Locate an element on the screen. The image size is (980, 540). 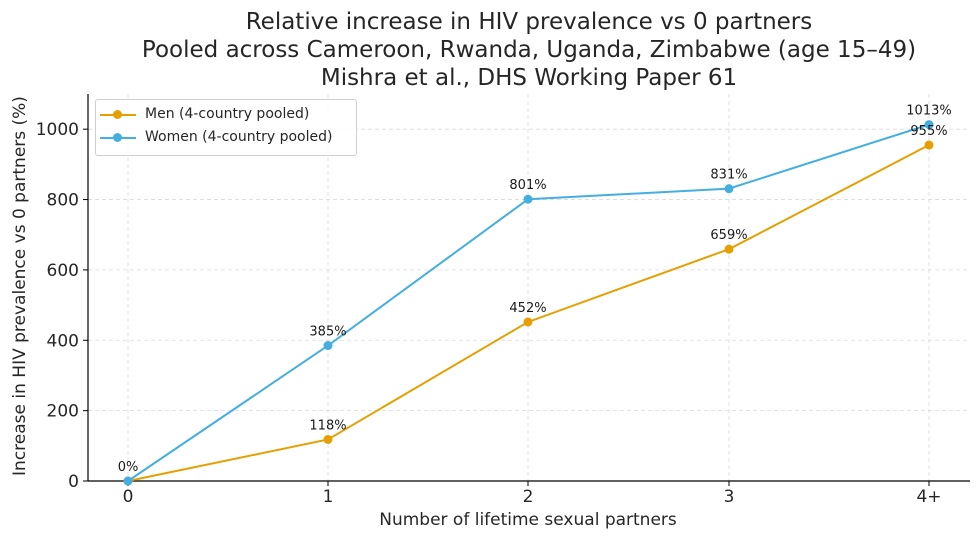
data-label: 659% is located at coordinates (728, 235).